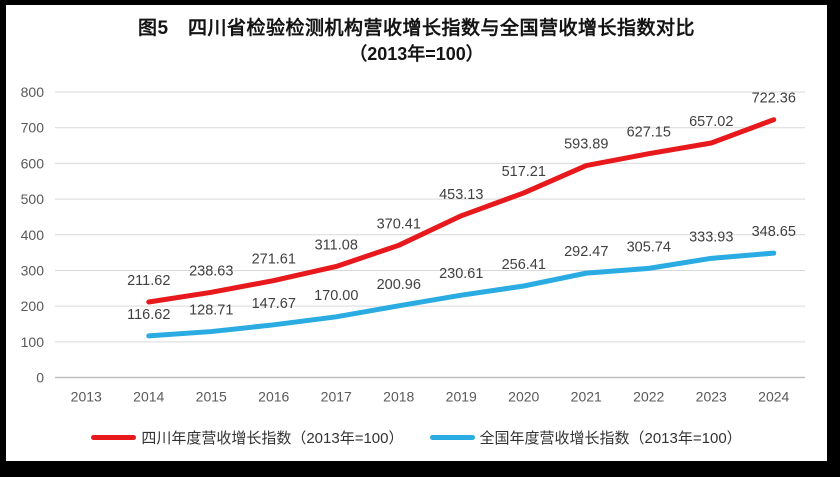  Describe the element at coordinates (452, 437) in the screenshot. I see `national-line-swatch` at that location.